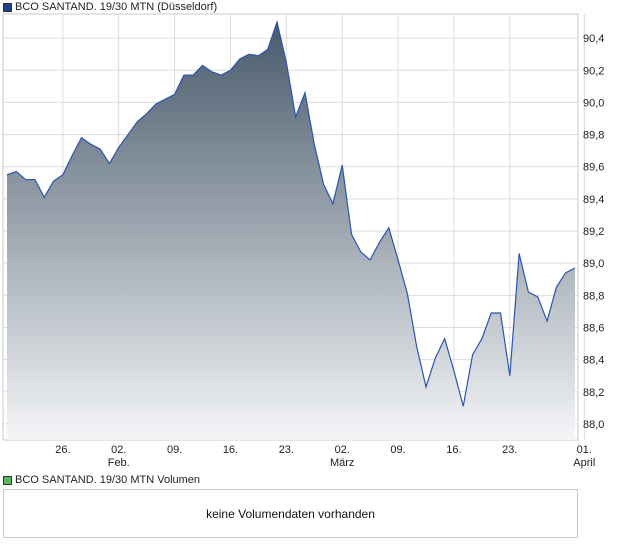 The width and height of the screenshot is (620, 546). Describe the element at coordinates (593, 200) in the screenshot. I see `y-tick-label: 89,4` at that location.